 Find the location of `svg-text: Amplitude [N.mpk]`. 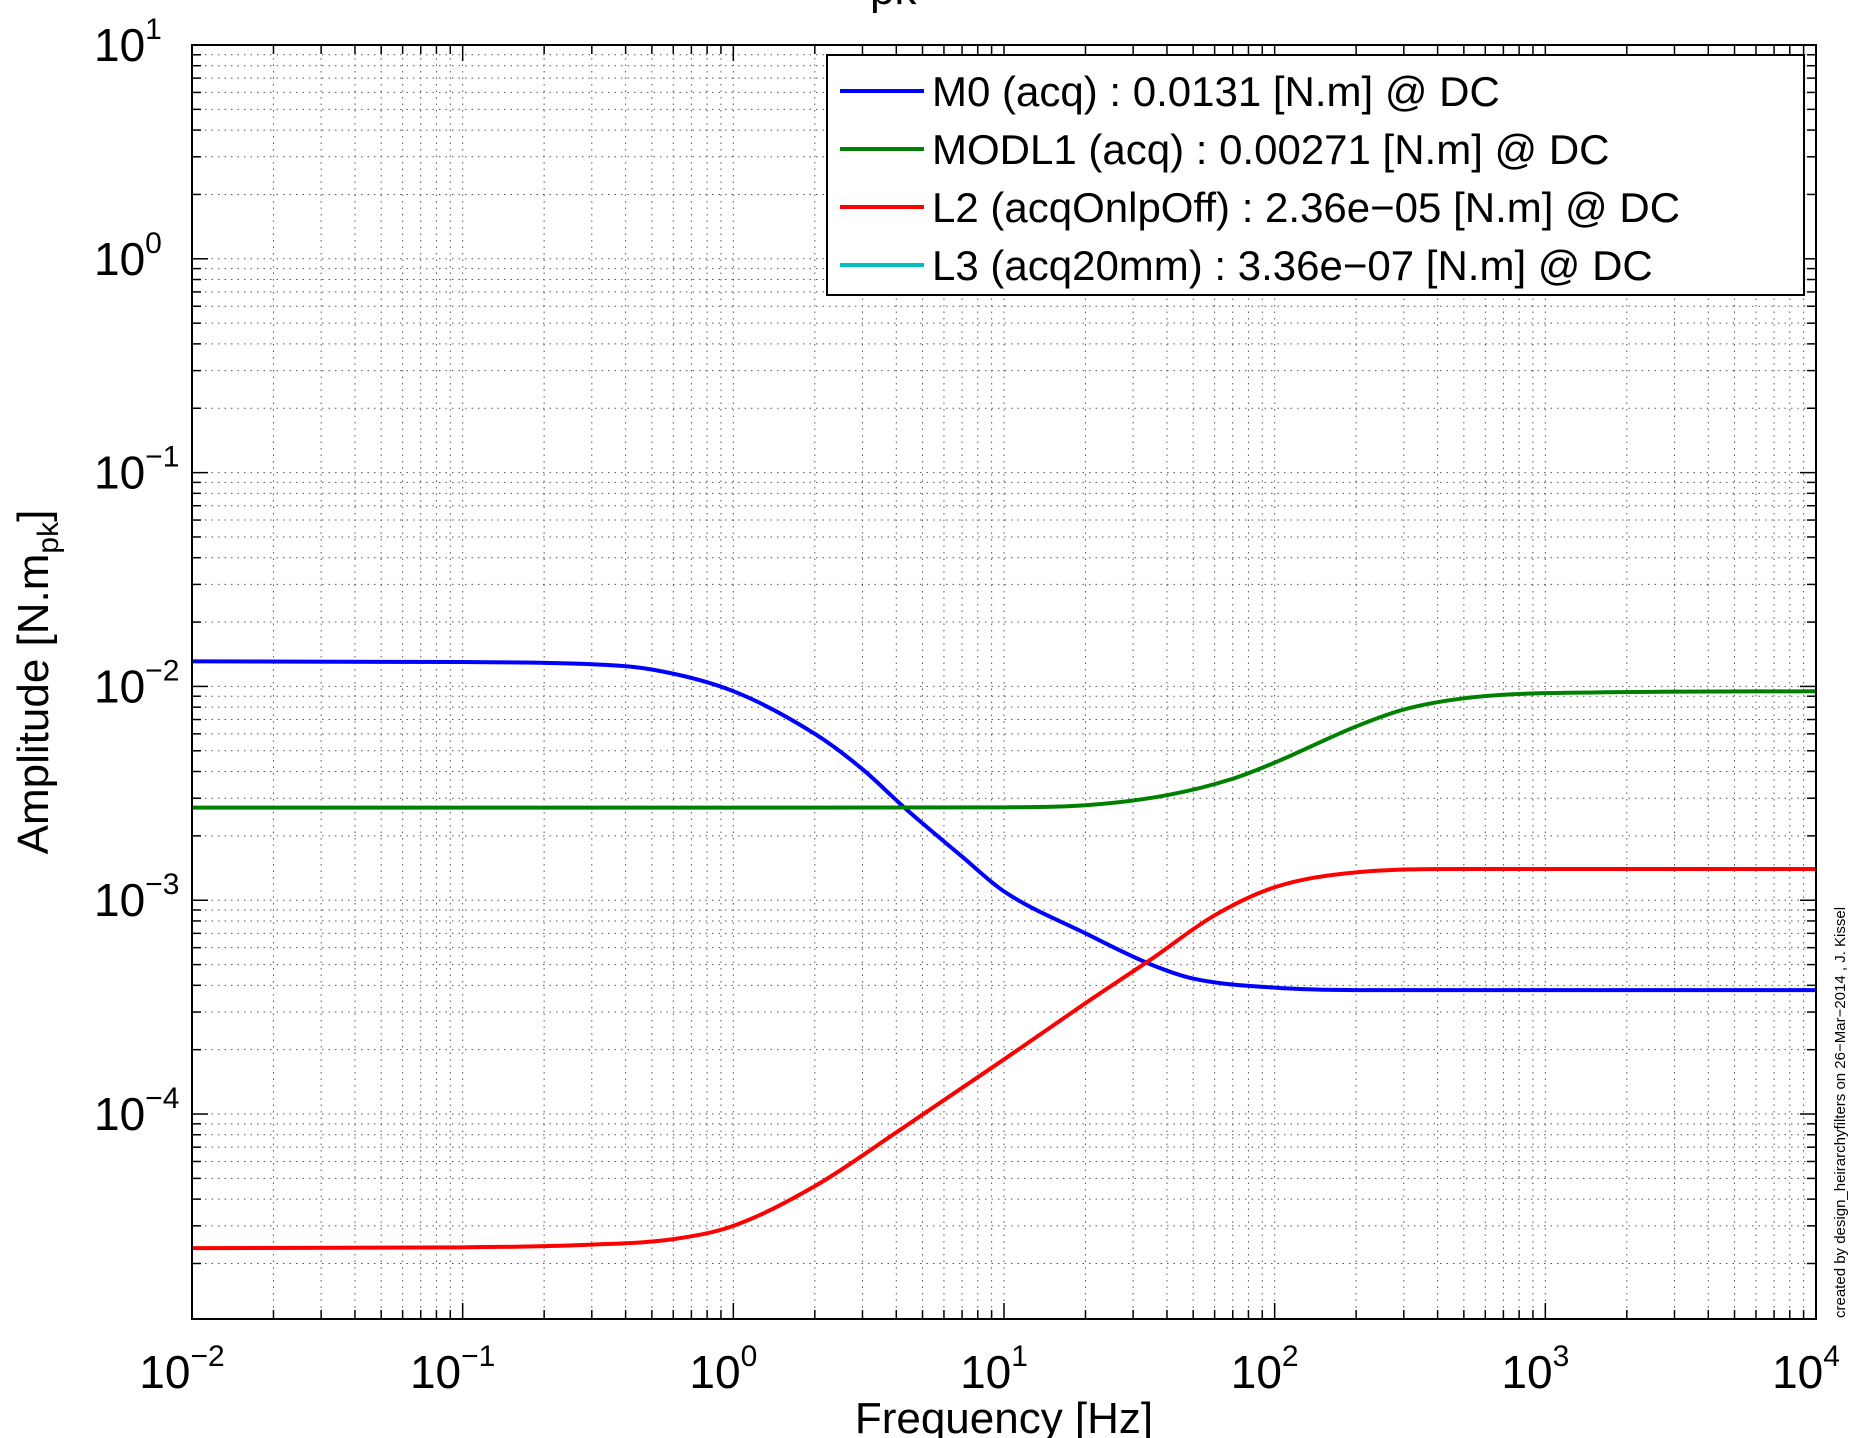

svg-text: Amplitude [N.mpk] is located at coordinates (37, 682).